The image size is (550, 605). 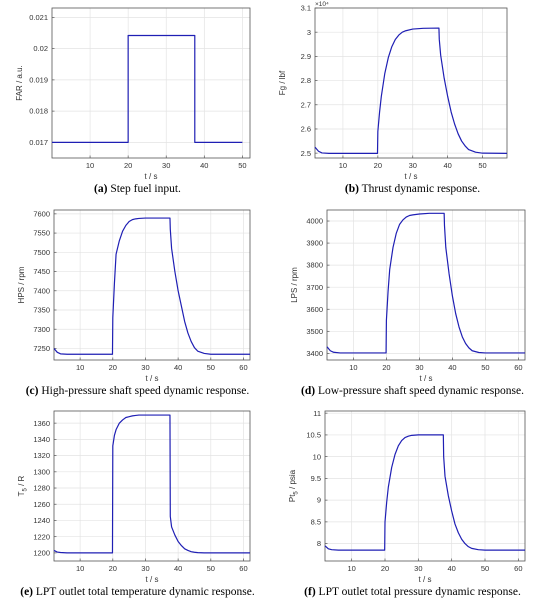 I want to click on y-tick-label: 7350, so click(x=41, y=310).